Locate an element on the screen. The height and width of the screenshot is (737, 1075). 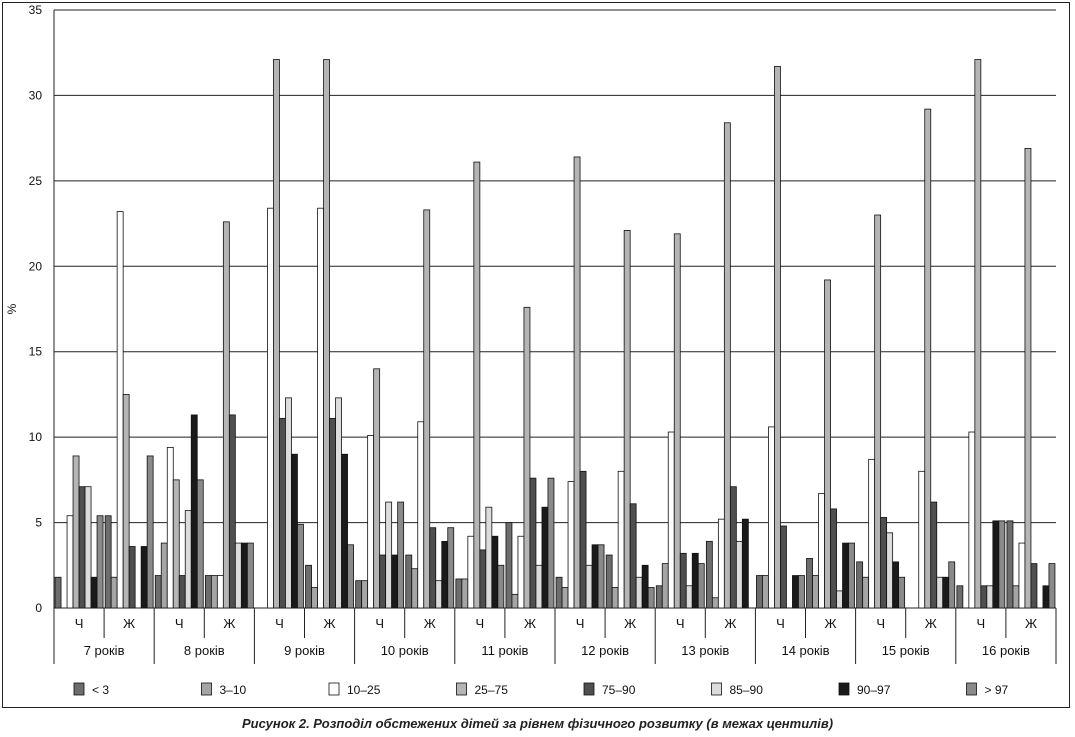
y-tick-label: 35 is located at coordinates (36, 10).